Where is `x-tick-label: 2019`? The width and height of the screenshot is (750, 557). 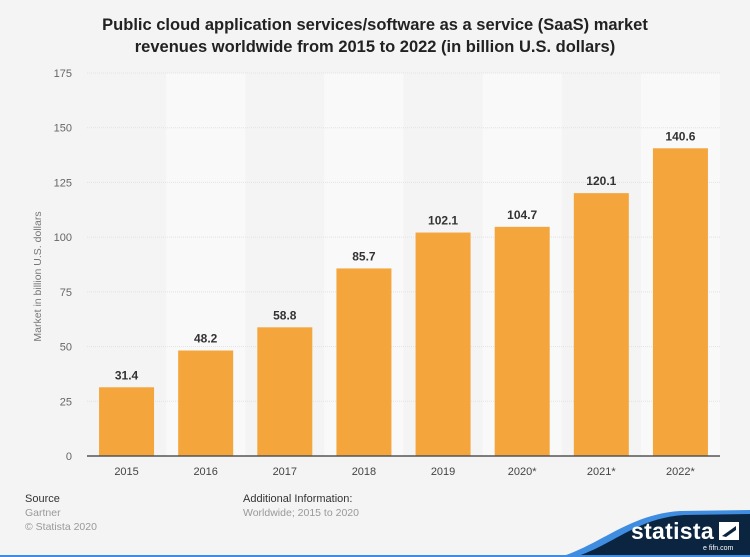 x-tick-label: 2019 is located at coordinates (443, 472).